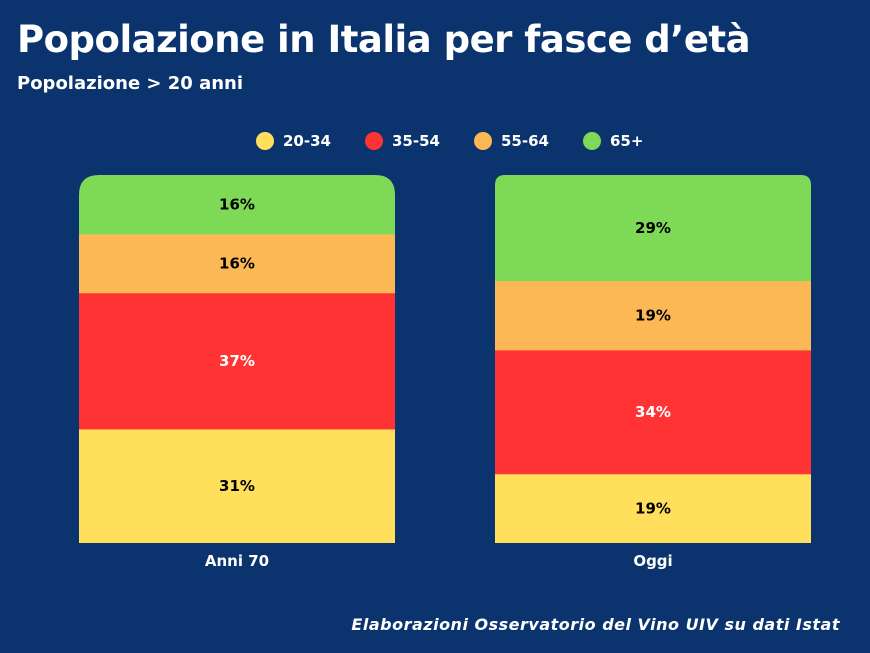  Describe the element at coordinates (626, 141) in the screenshot. I see `legend-label: 65+` at that location.